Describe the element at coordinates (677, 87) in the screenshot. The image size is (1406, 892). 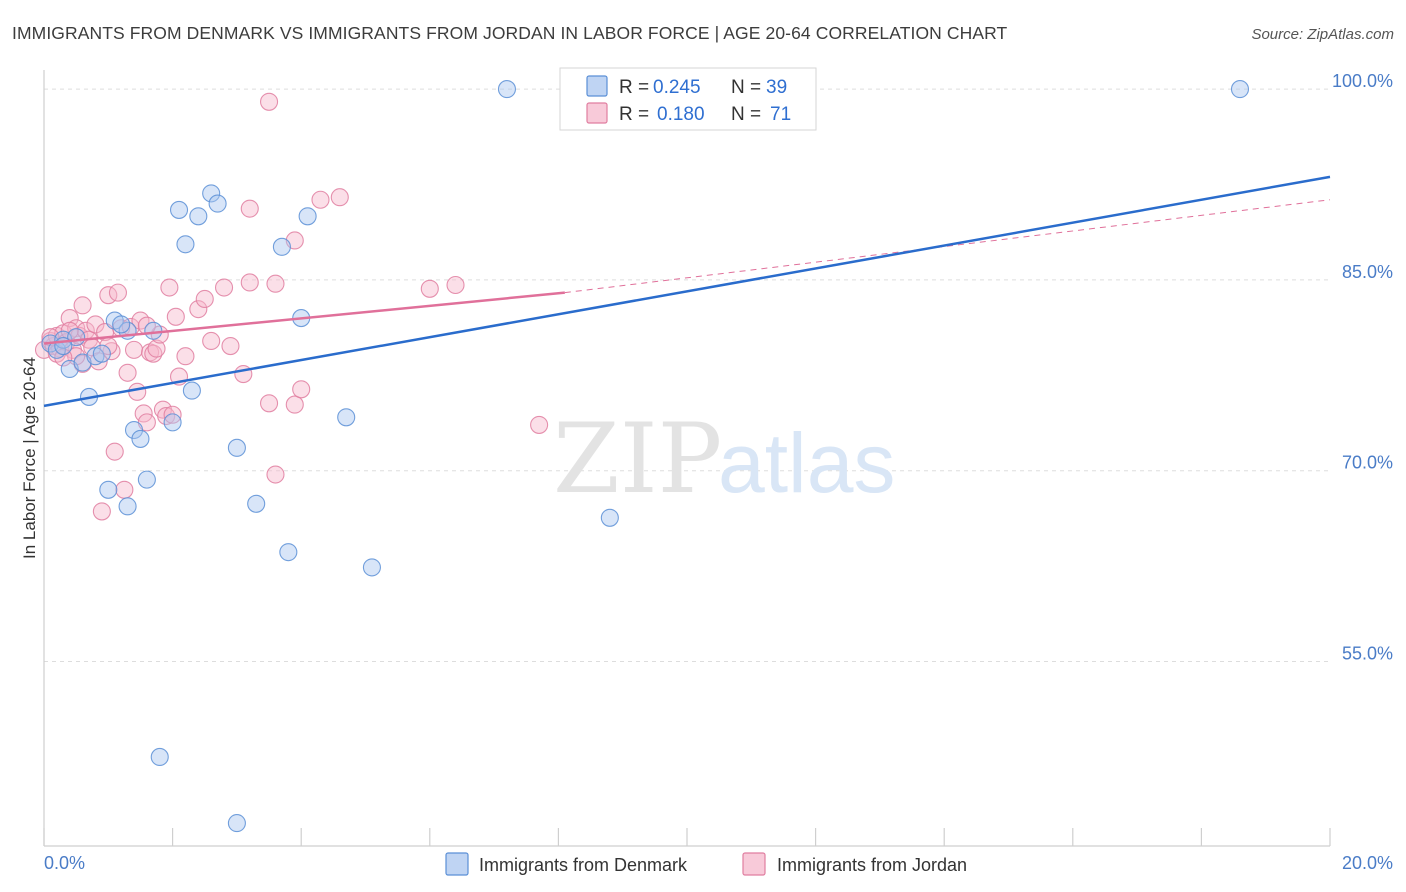
I see `legend-r-value-denmark: 0.245` at that location.